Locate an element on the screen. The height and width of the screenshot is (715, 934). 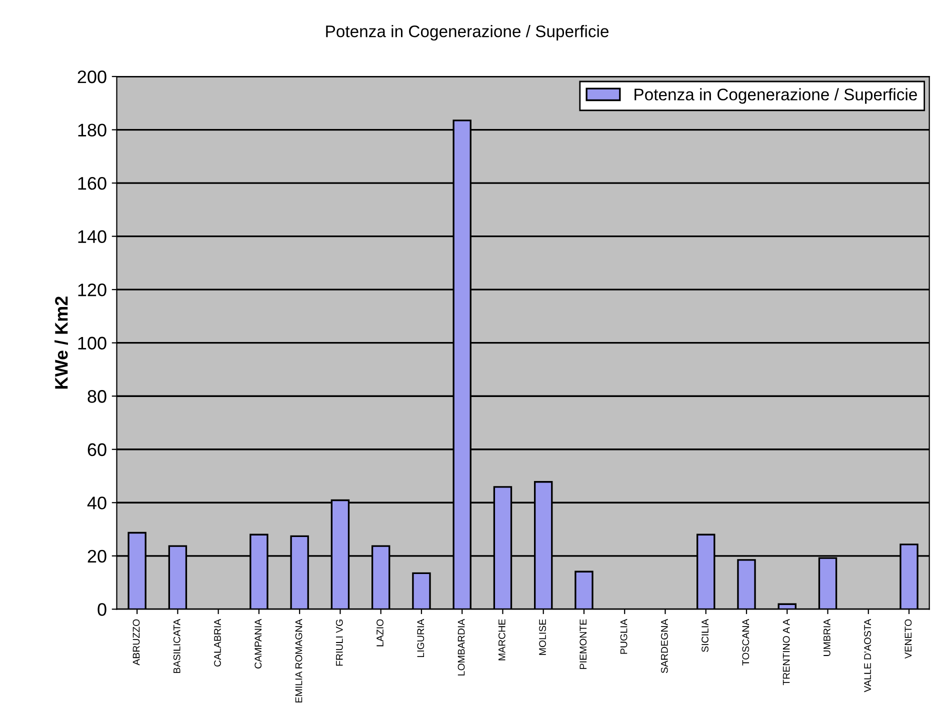
x-tick-label: LOMBARDIA is located at coordinates (461, 647).